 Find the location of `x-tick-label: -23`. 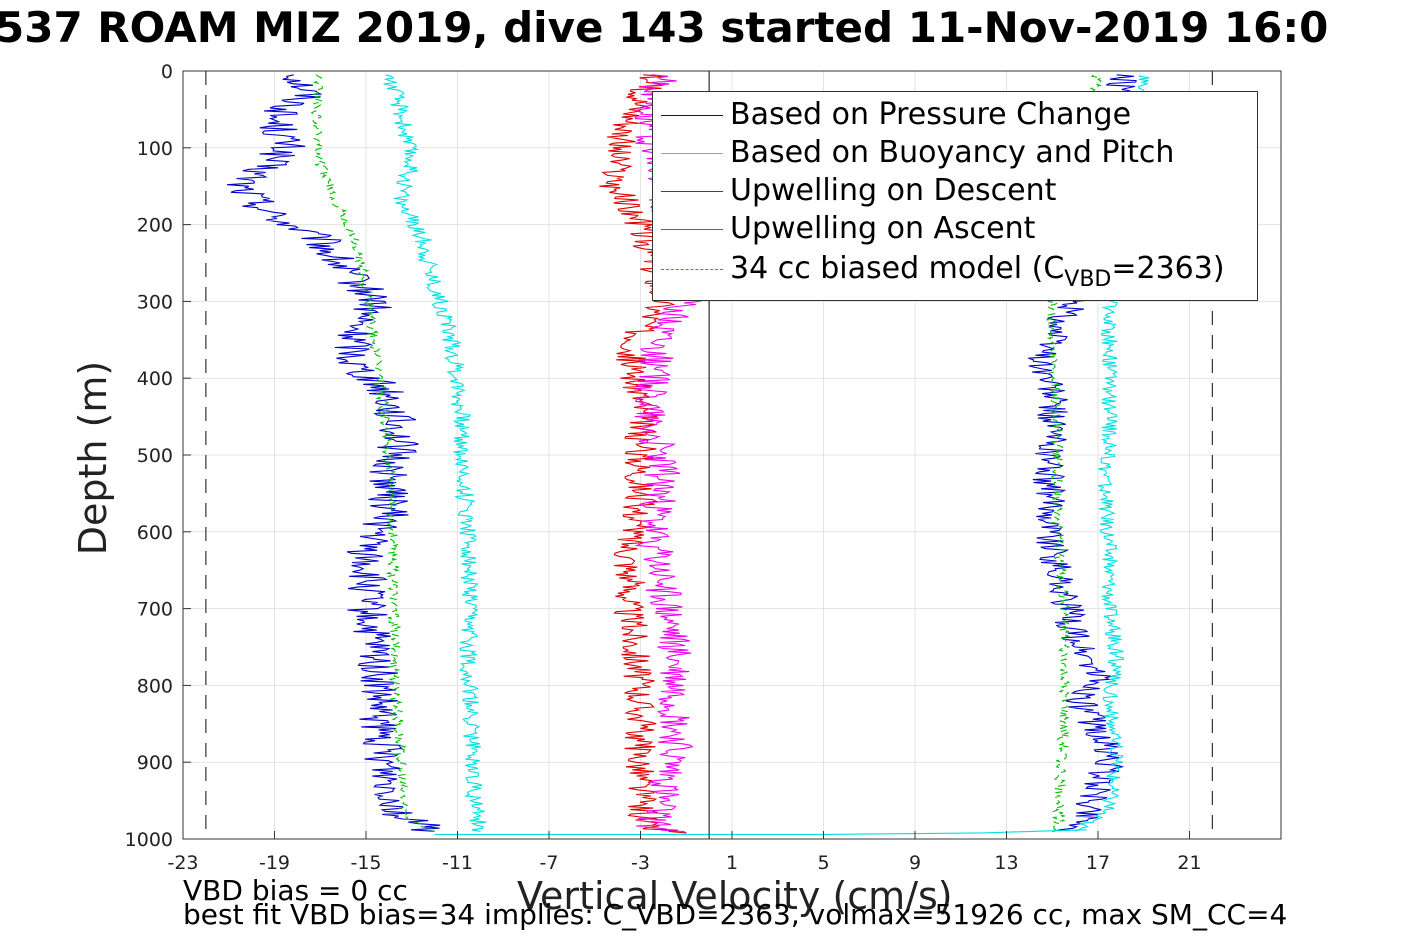

x-tick-label: -23 is located at coordinates (182, 863).